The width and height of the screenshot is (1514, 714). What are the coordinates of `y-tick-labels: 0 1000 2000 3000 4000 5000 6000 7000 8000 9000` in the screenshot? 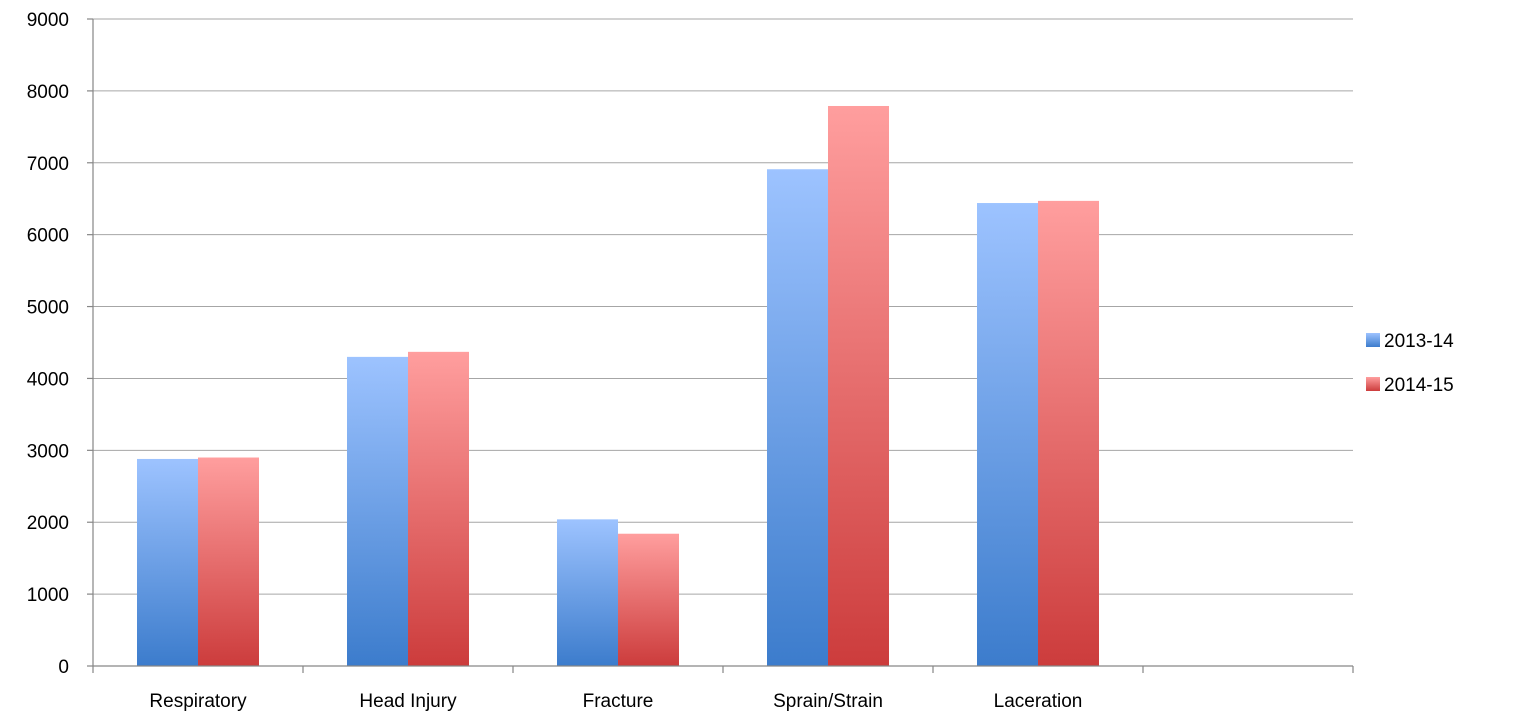 It's located at (48, 344).